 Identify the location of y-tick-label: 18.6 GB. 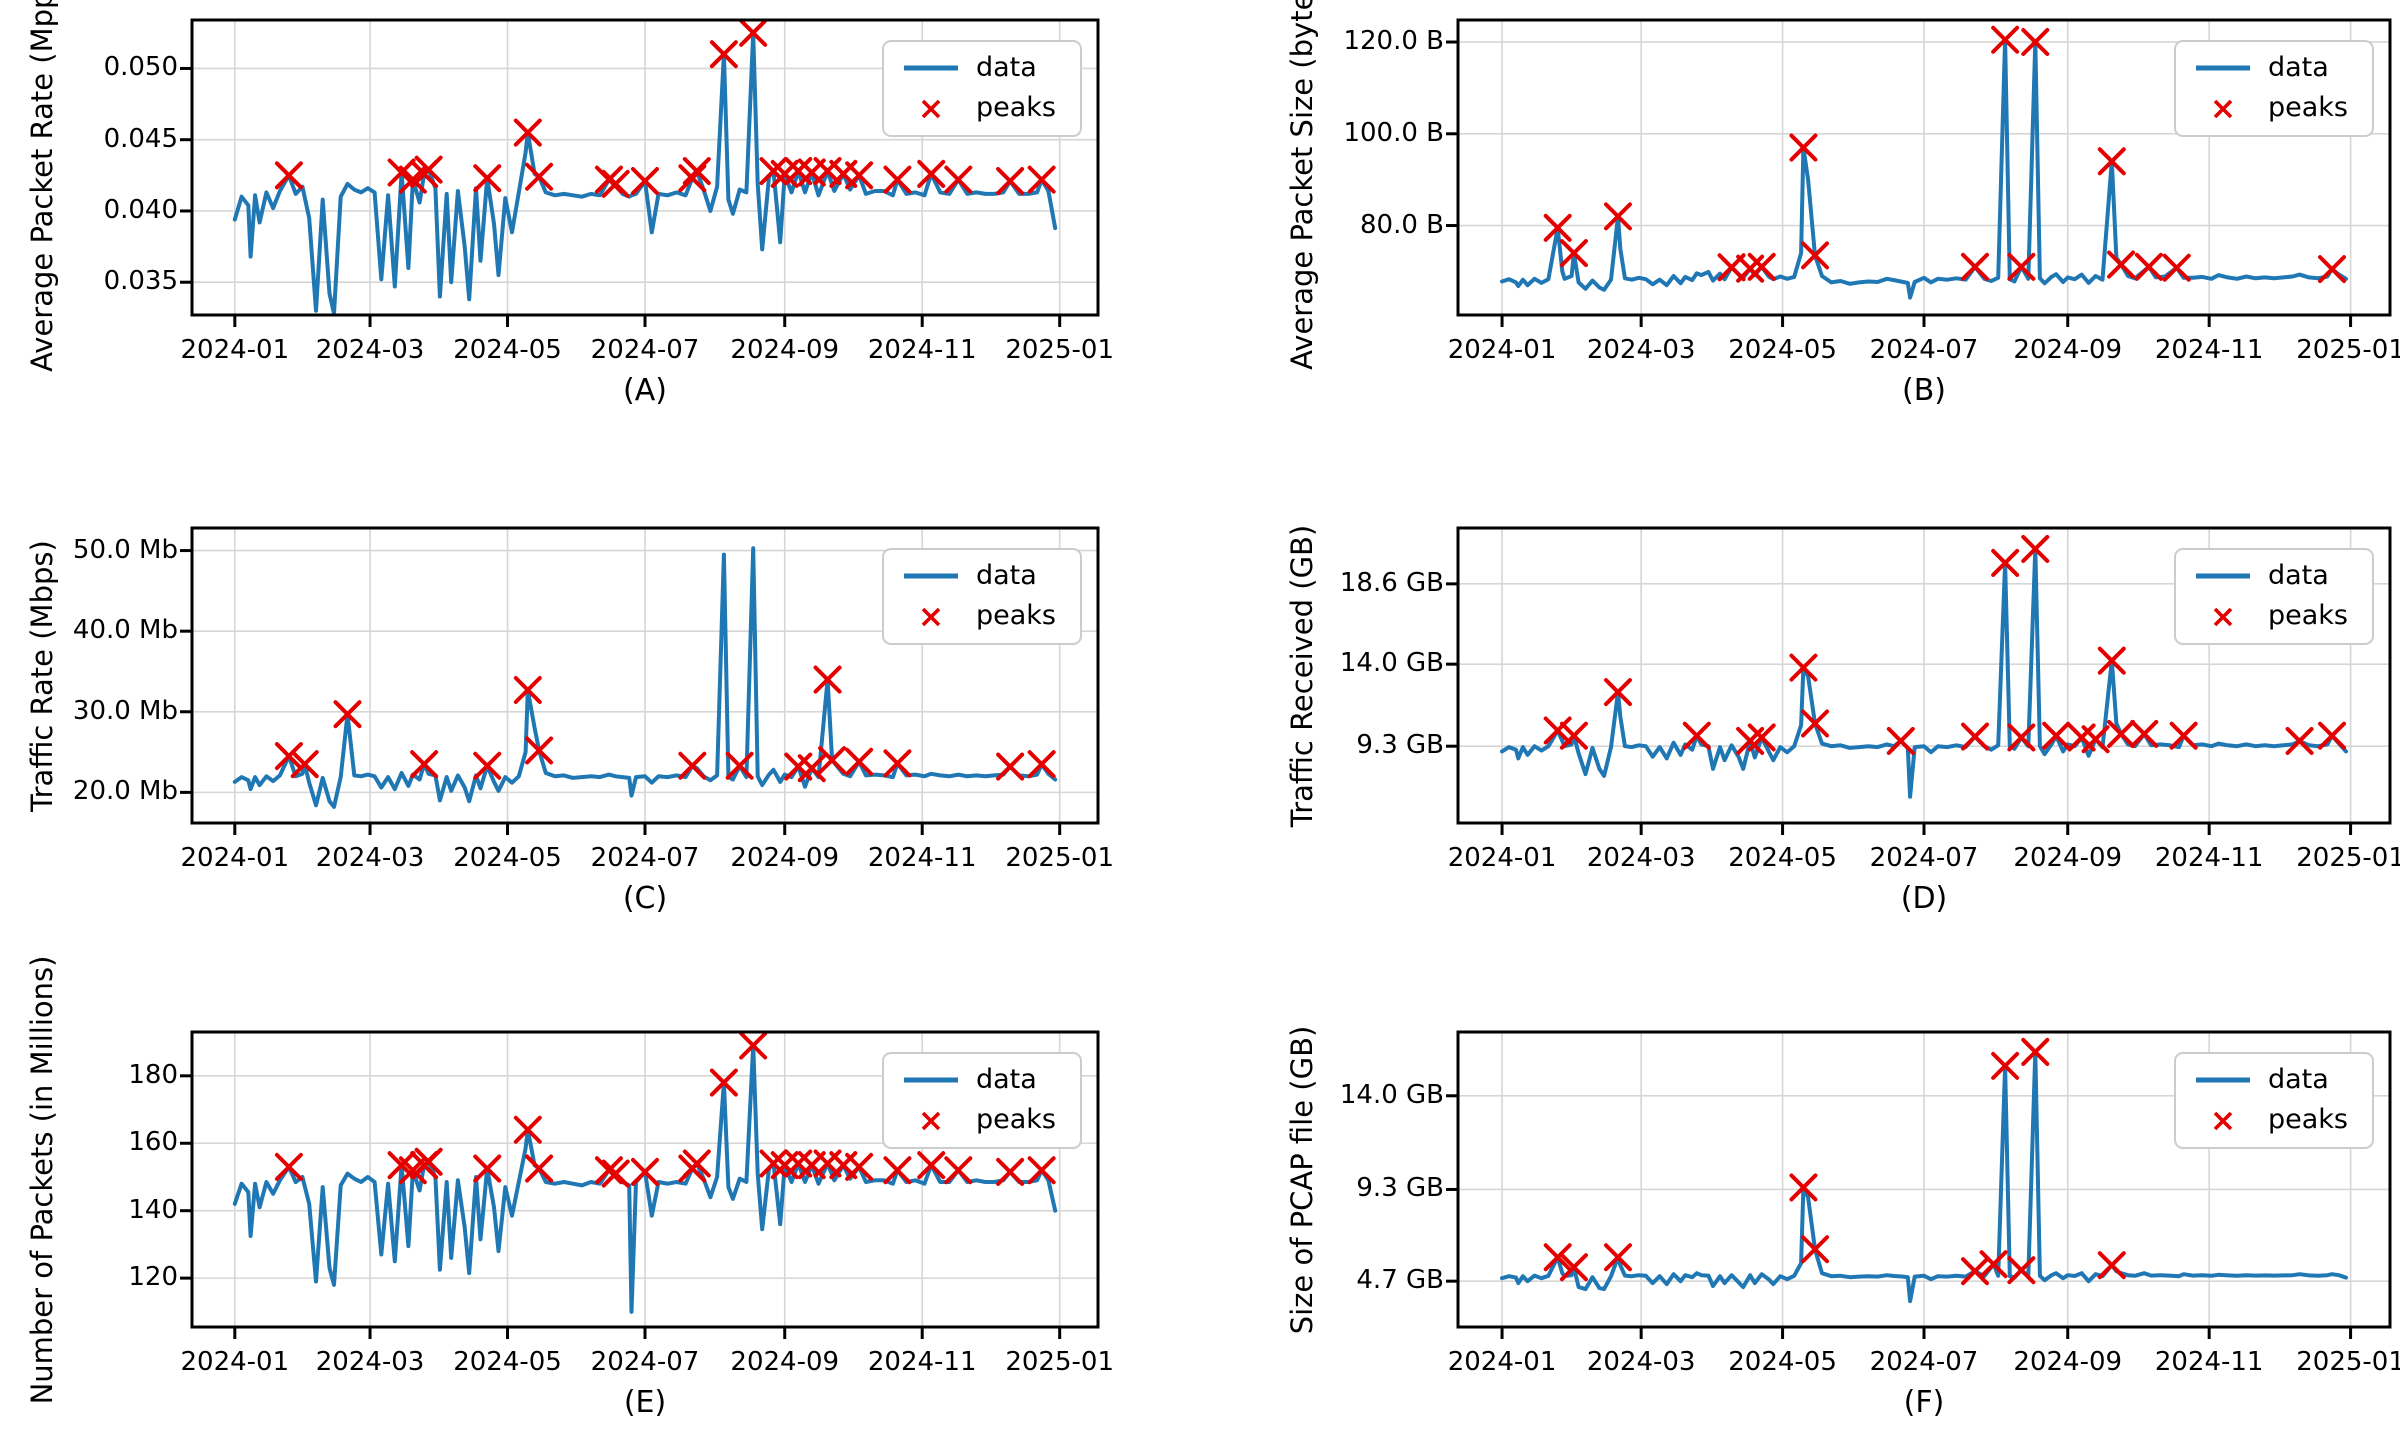
(1391, 582).